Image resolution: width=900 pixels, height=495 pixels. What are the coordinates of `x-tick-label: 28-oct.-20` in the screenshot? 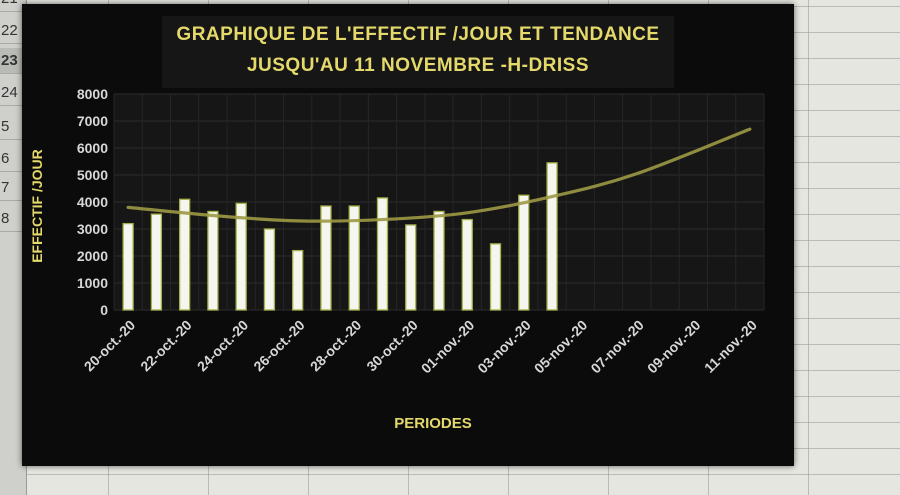 It's located at (336, 346).